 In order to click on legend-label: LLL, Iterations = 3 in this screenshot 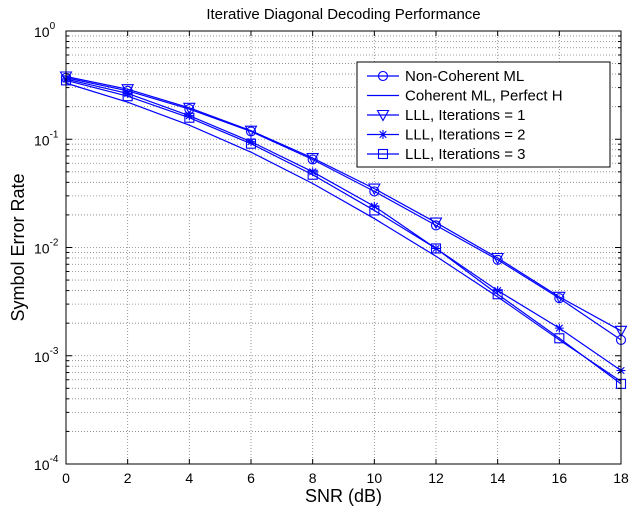, I will do `click(465, 154)`.